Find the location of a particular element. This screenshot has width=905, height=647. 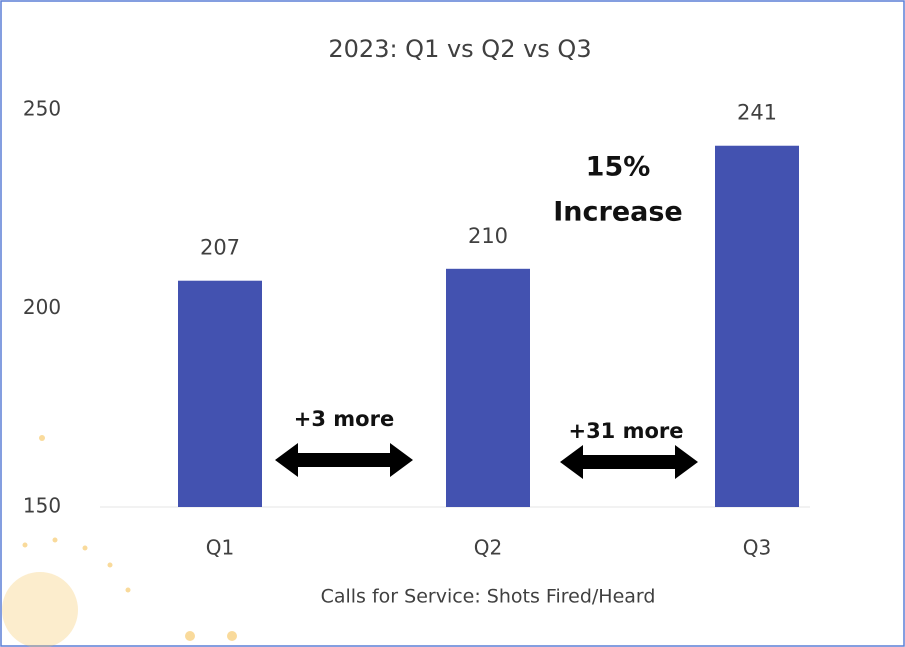

x-tick-label: Q3 is located at coordinates (757, 548).